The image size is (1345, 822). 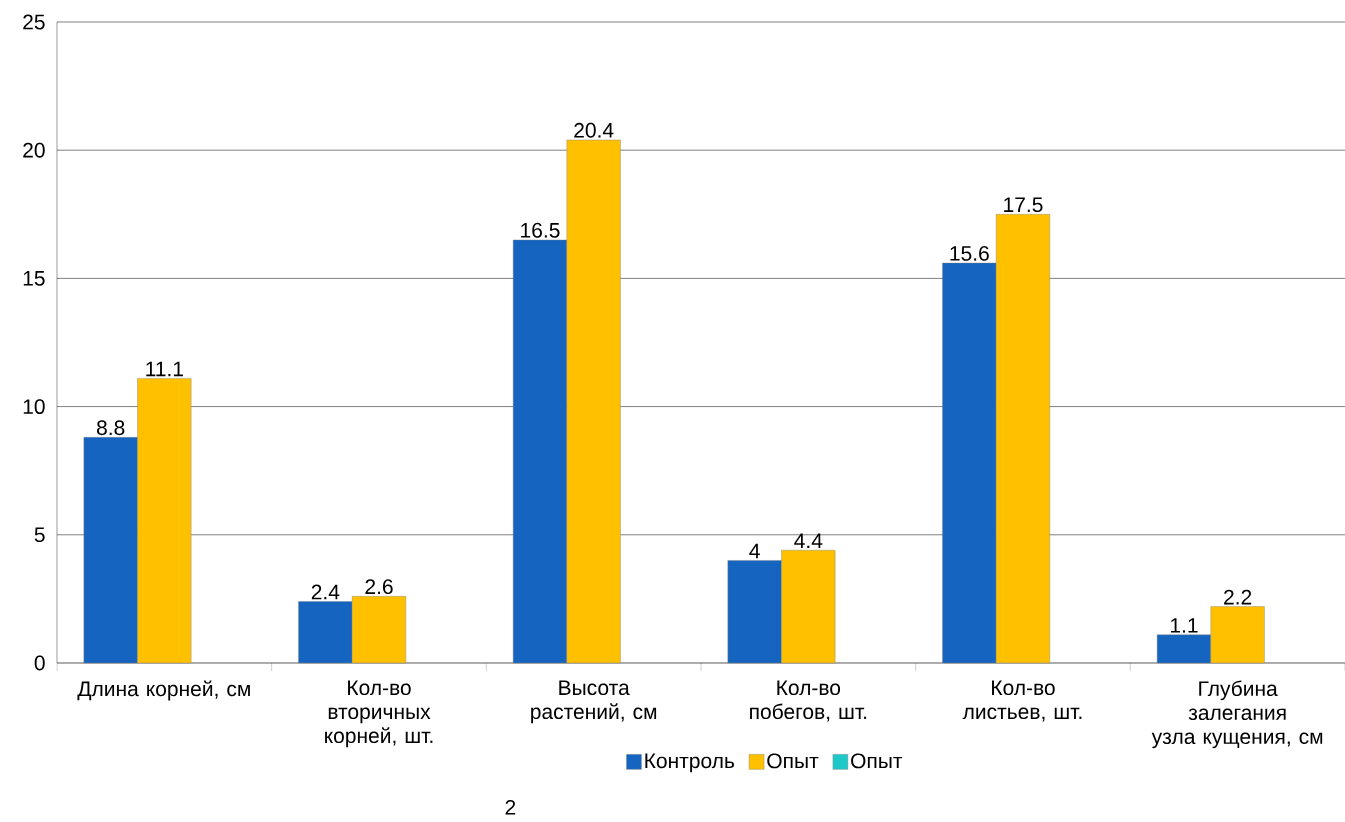 What do you see at coordinates (34, 407) in the screenshot?
I see `y-tick-label: 10` at bounding box center [34, 407].